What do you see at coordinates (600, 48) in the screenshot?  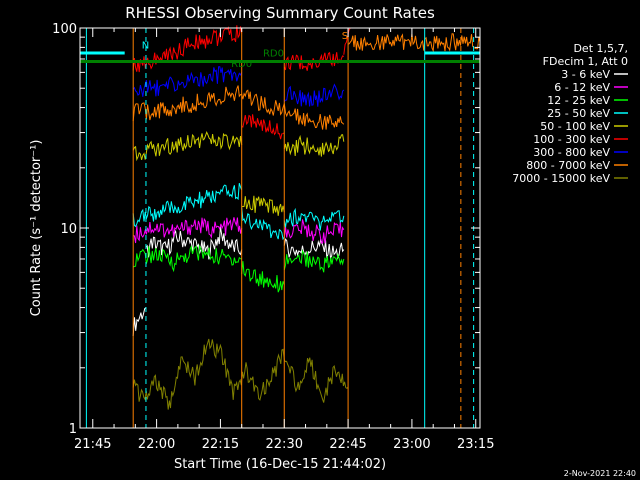 I see `legend-title-0: Det 1,5,7,` at bounding box center [600, 48].